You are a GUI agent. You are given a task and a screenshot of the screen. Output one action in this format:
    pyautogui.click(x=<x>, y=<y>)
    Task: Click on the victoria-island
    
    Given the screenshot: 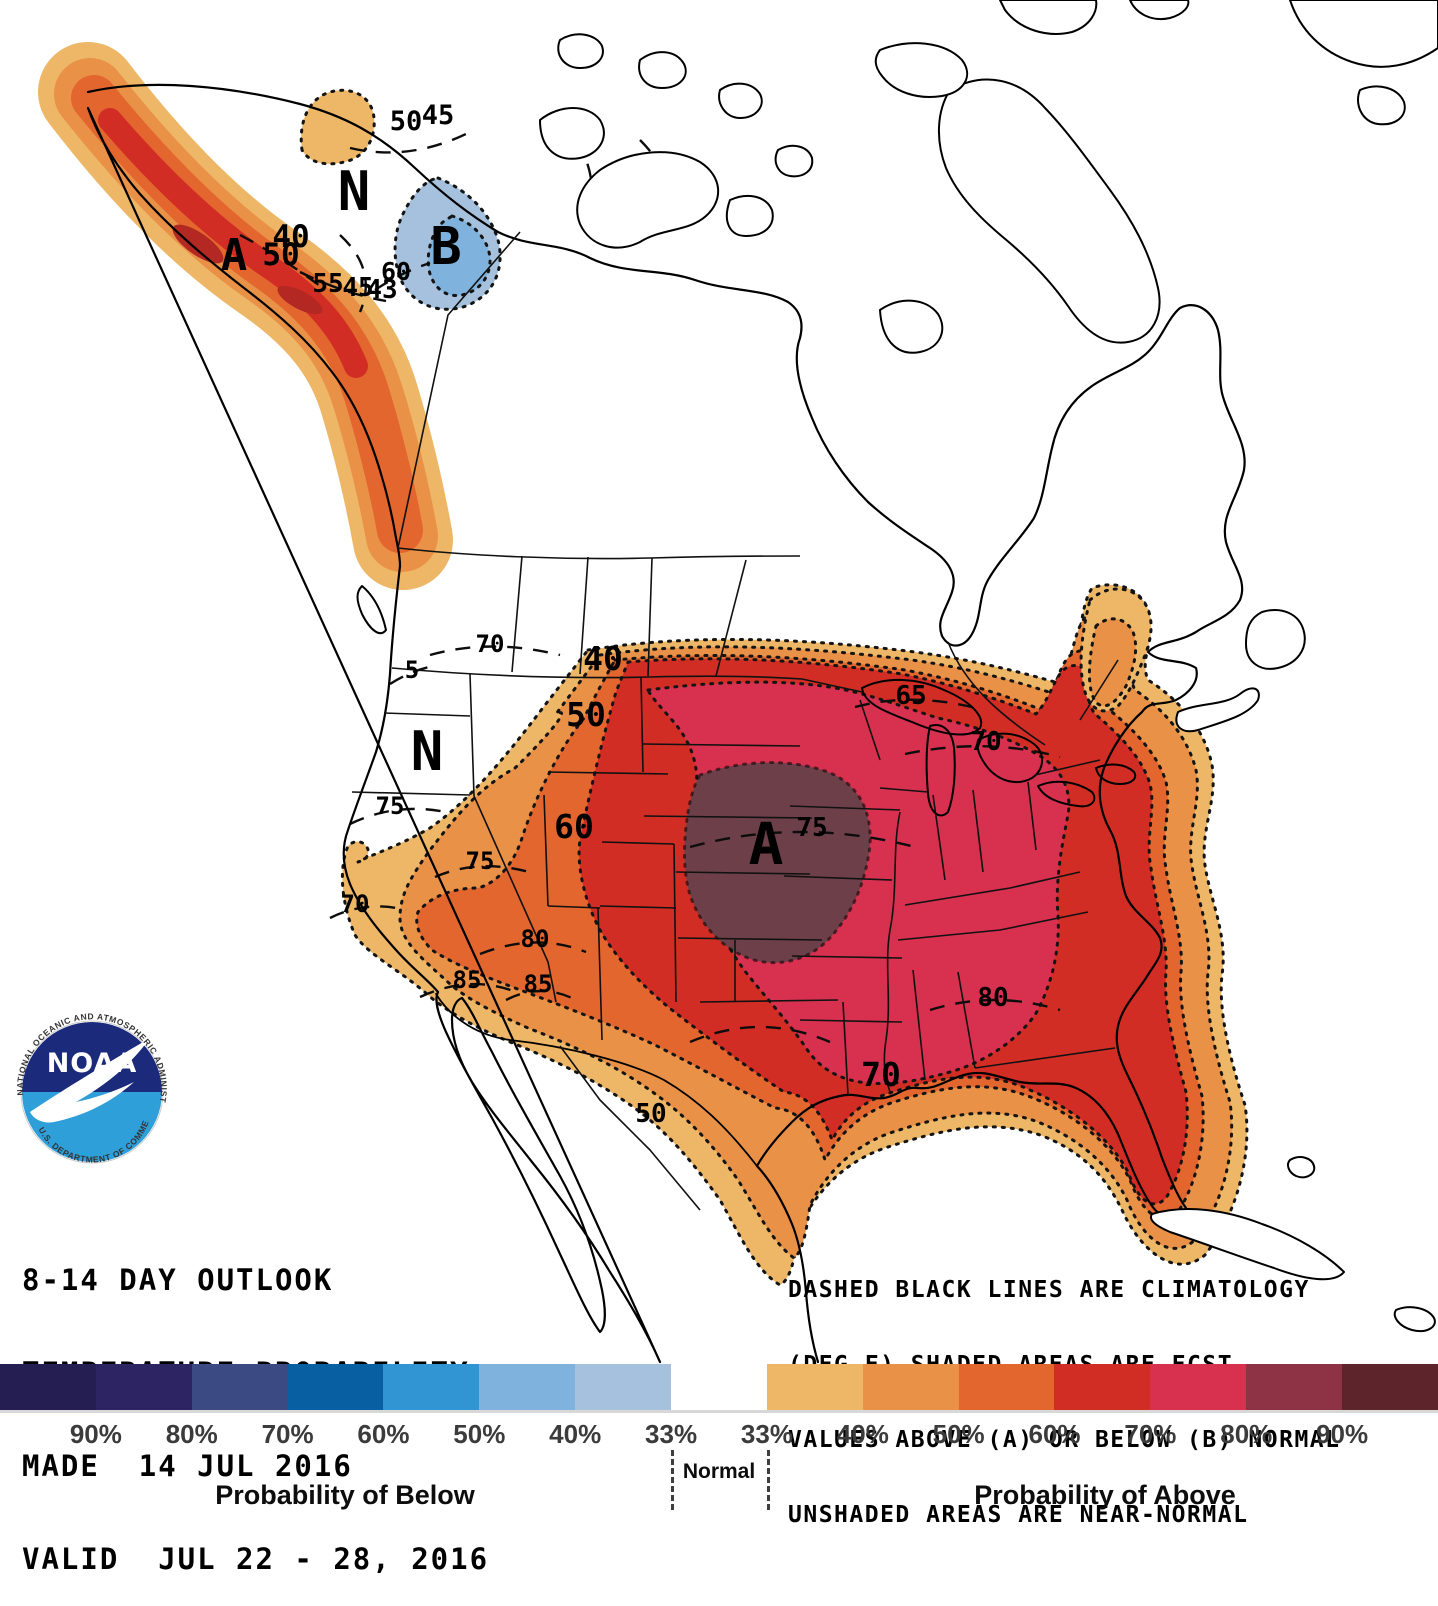 What is the action you would take?
    pyautogui.click(x=647, y=199)
    